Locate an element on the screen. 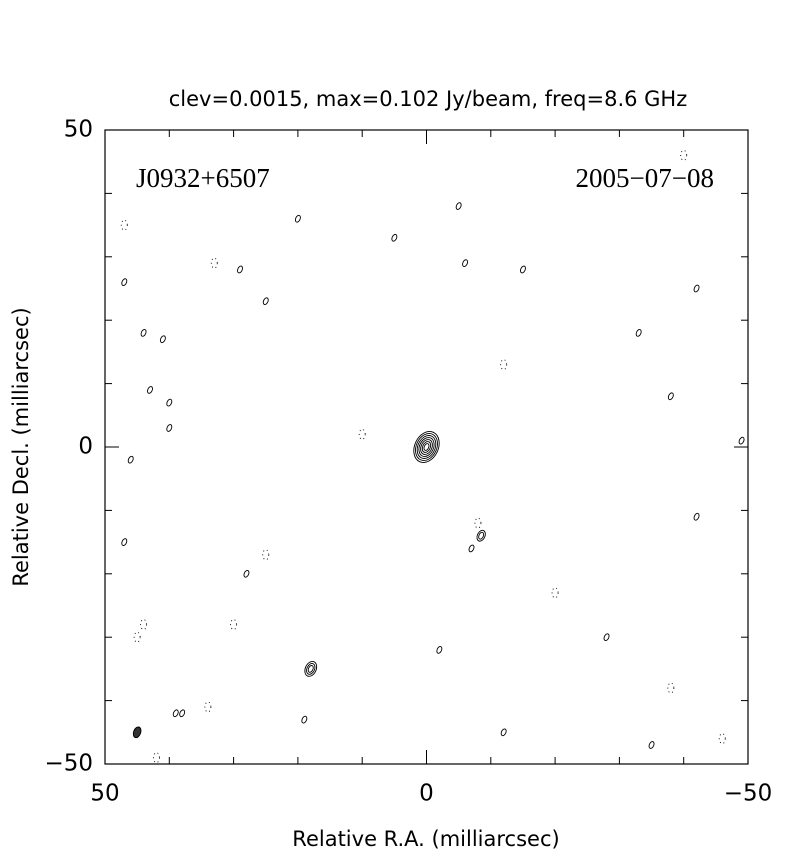 Image resolution: width=789 pixels, height=861 pixels. y-axis-label: Relative Decl. (milliarcsec) is located at coordinates (21, 446).